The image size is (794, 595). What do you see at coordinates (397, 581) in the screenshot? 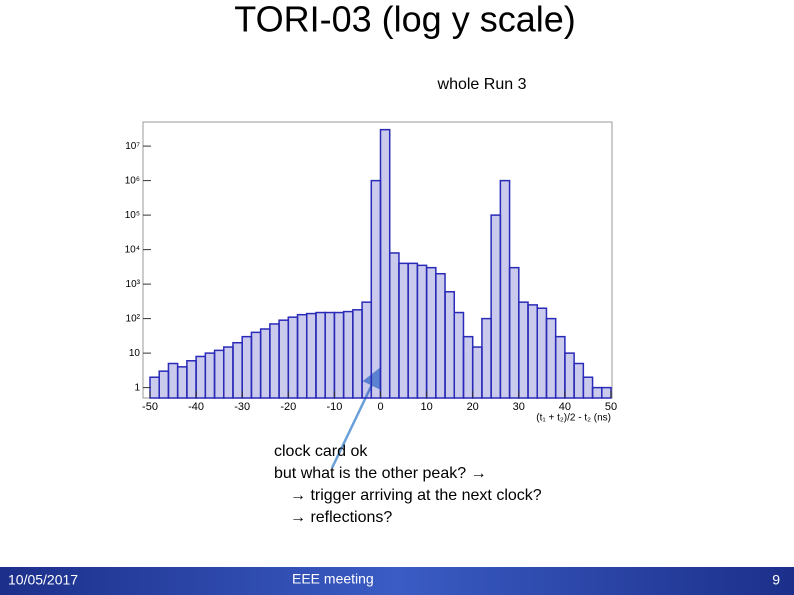
I see `footer-bar` at bounding box center [397, 581].